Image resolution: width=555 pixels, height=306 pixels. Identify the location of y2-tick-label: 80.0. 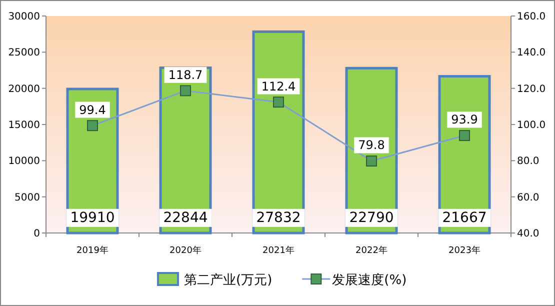
(528, 162).